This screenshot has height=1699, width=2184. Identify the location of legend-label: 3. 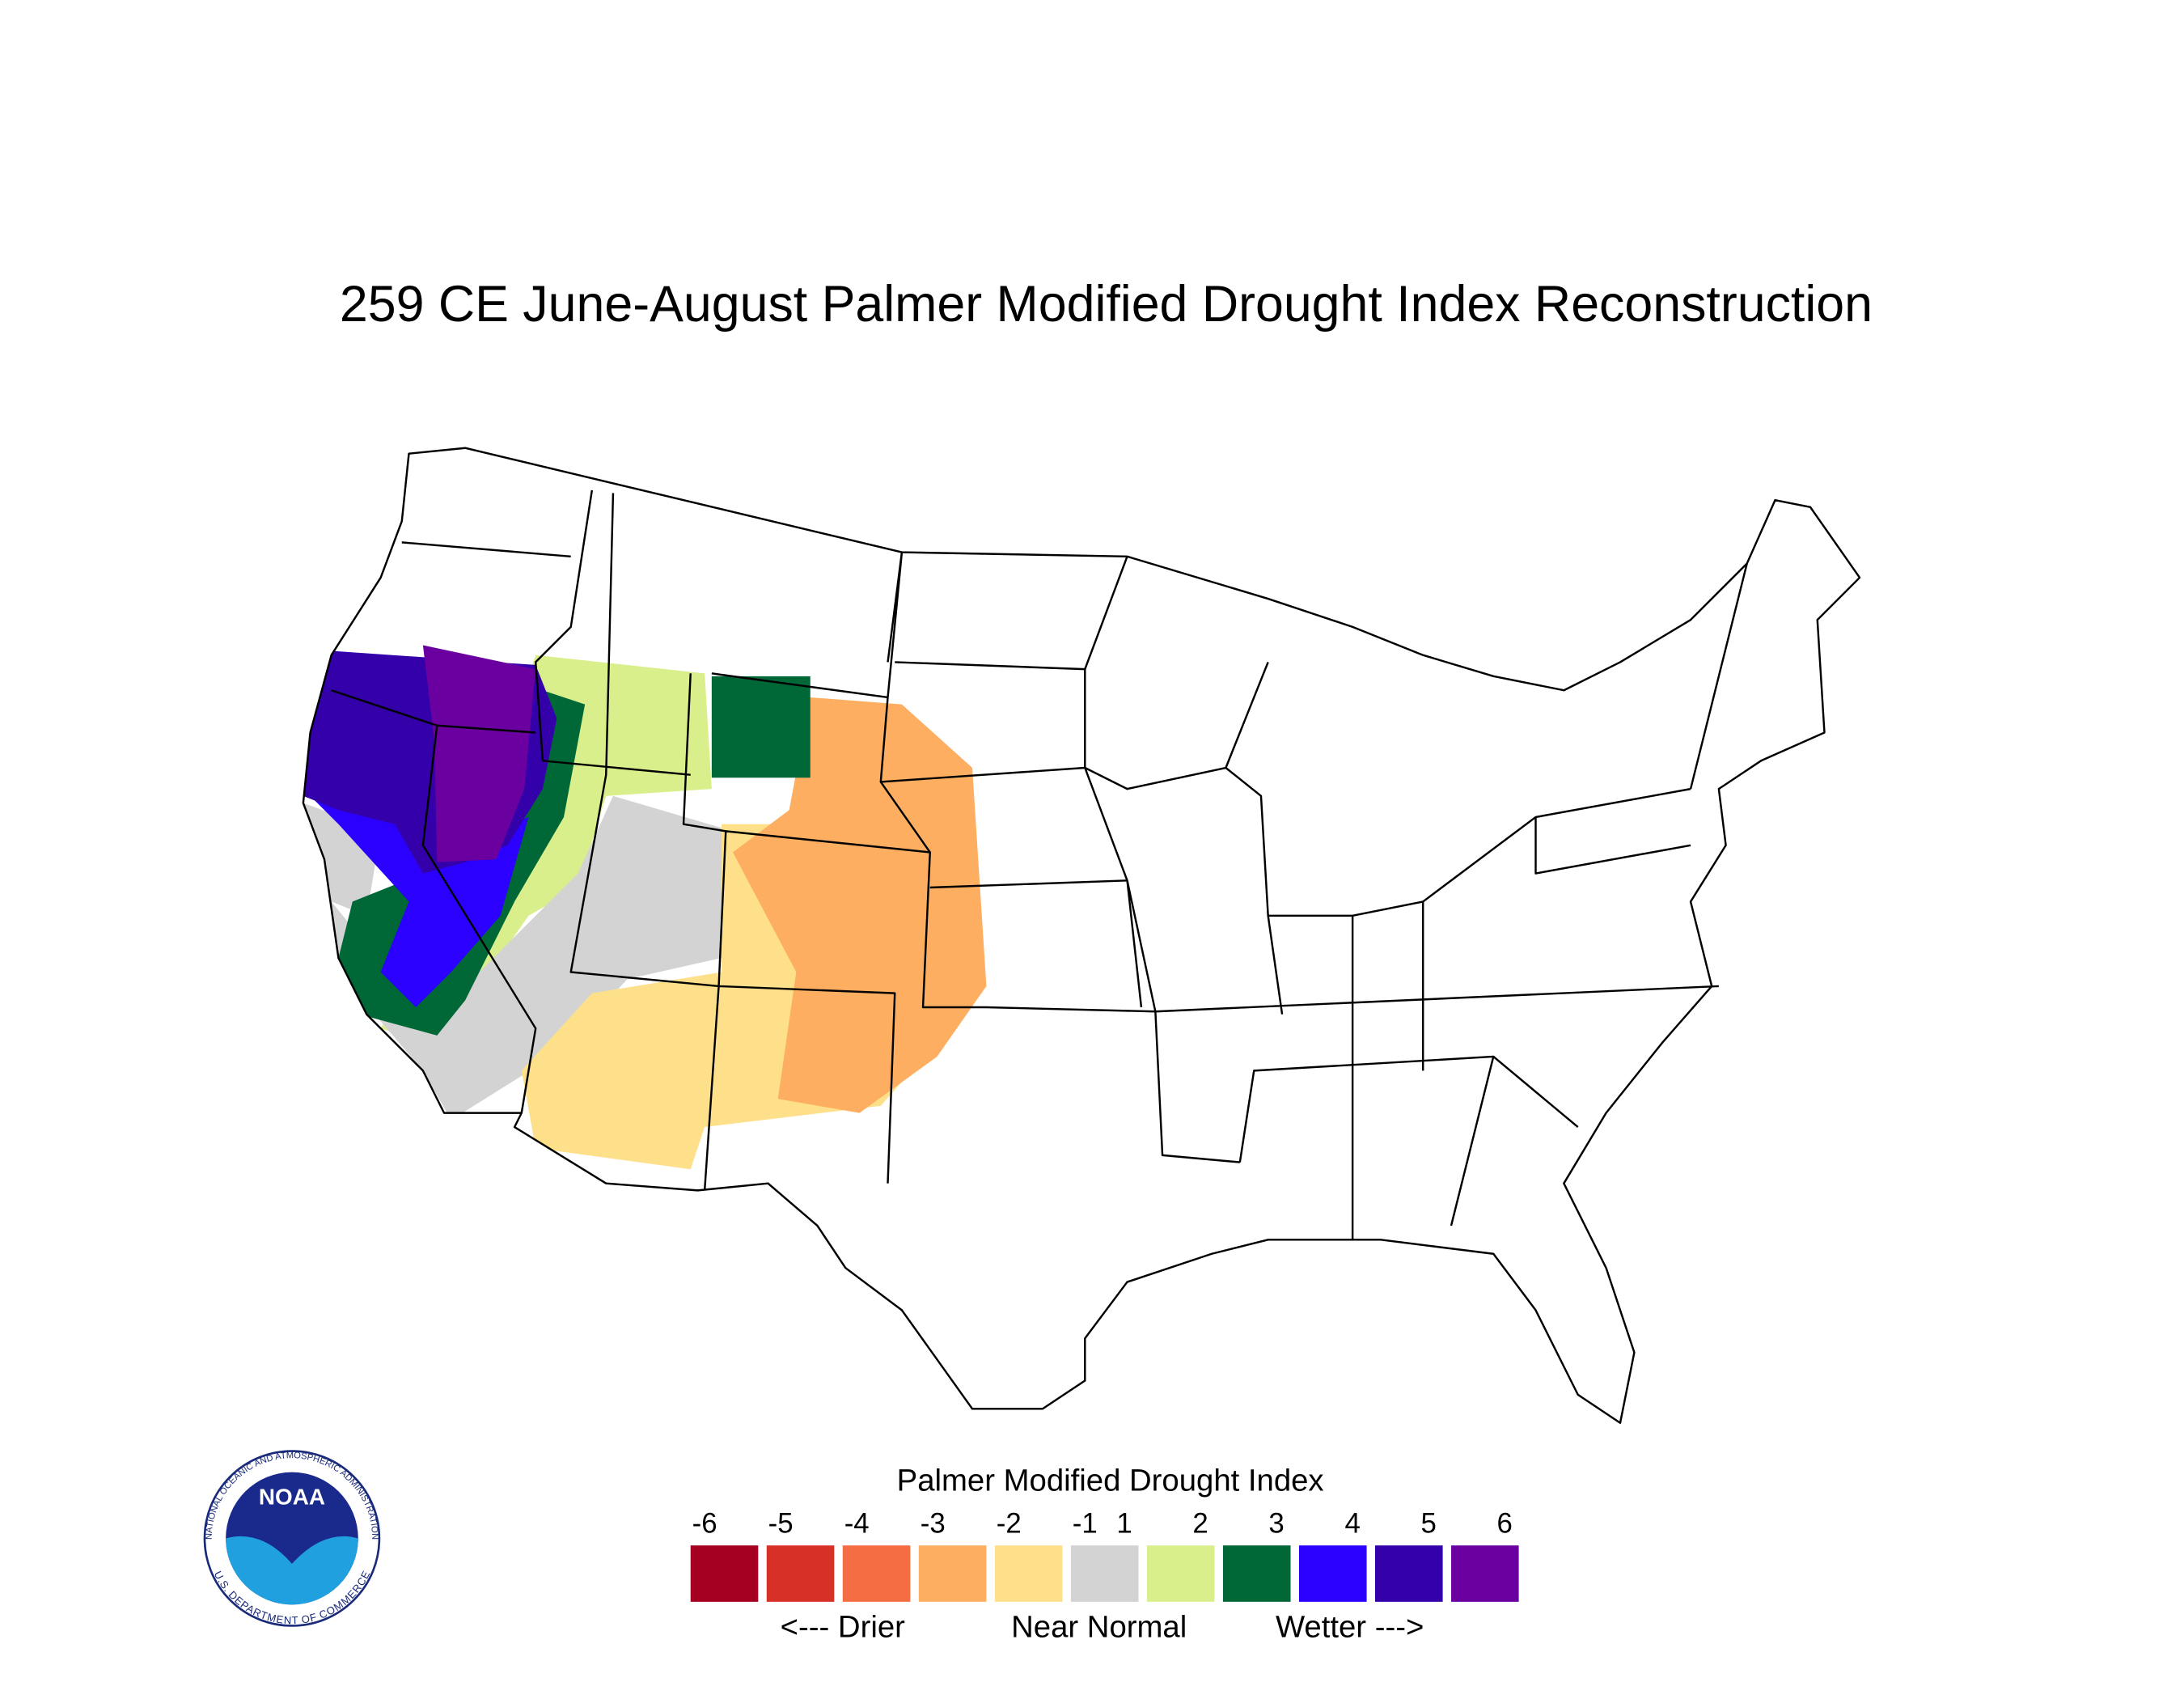
(1276, 1524).